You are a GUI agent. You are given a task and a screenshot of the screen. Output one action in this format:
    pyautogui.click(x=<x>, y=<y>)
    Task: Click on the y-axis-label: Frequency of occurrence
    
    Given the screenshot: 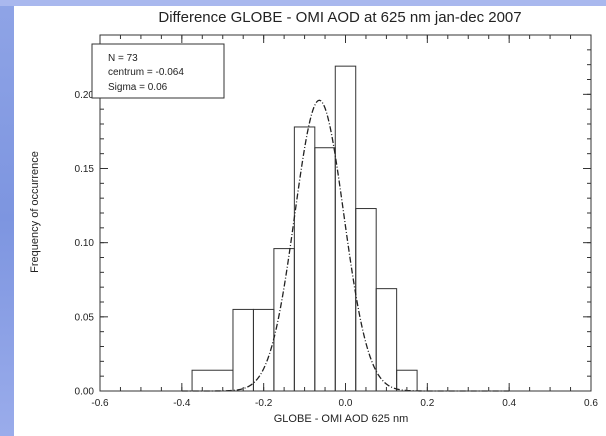 What is the action you would take?
    pyautogui.click(x=35, y=212)
    